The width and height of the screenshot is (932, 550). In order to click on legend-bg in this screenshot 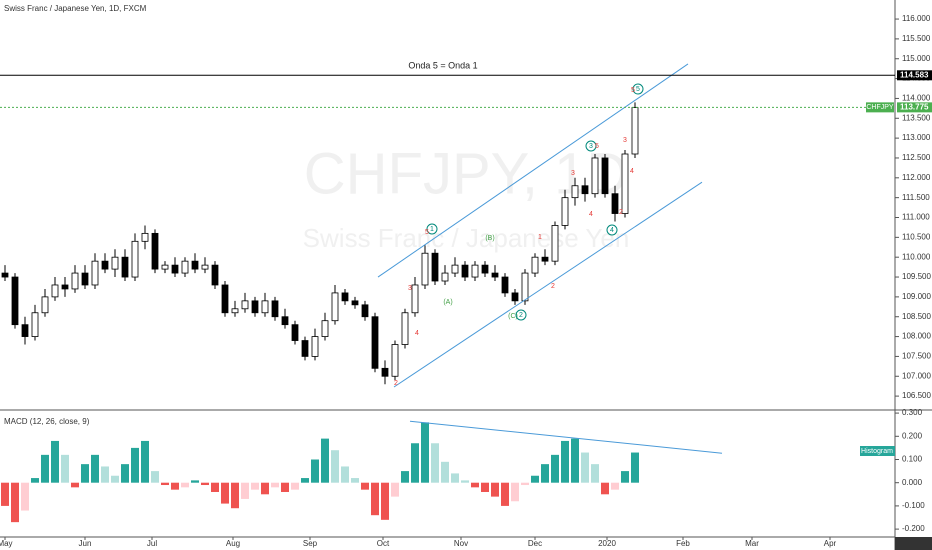, I will do `click(877, 451)`.